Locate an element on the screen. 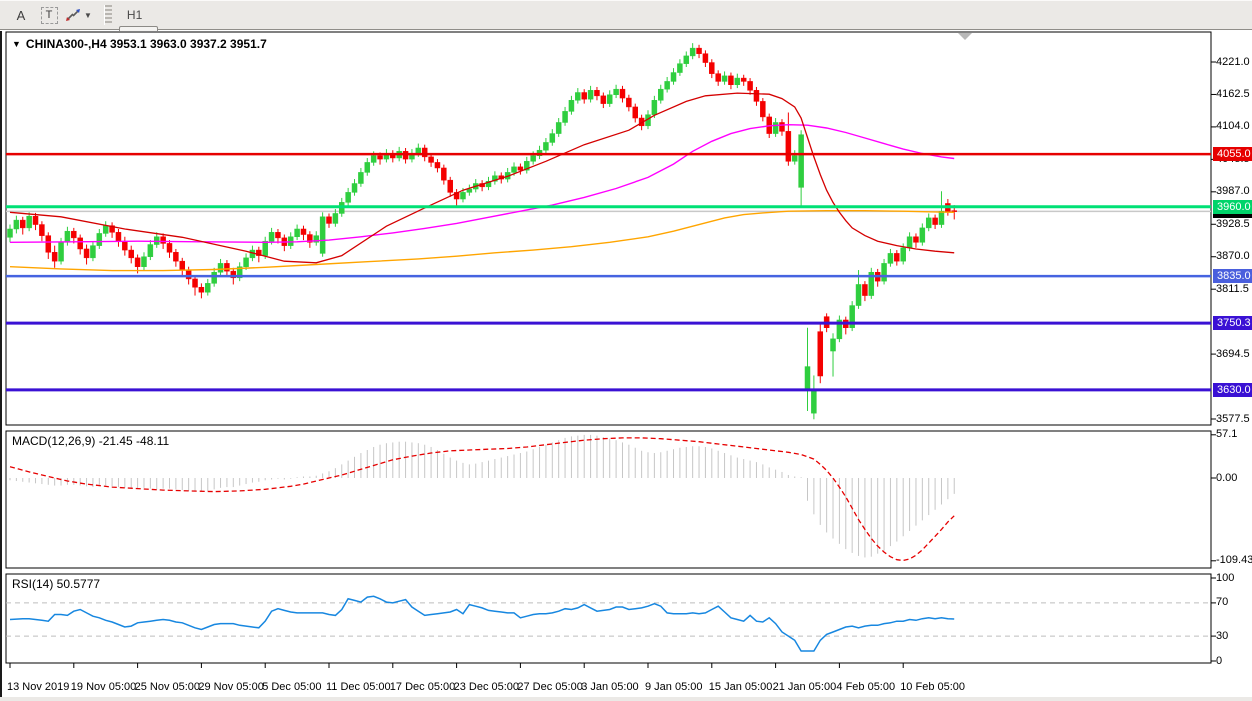  text-label-tool-icon: A is located at coordinates (21, 15).